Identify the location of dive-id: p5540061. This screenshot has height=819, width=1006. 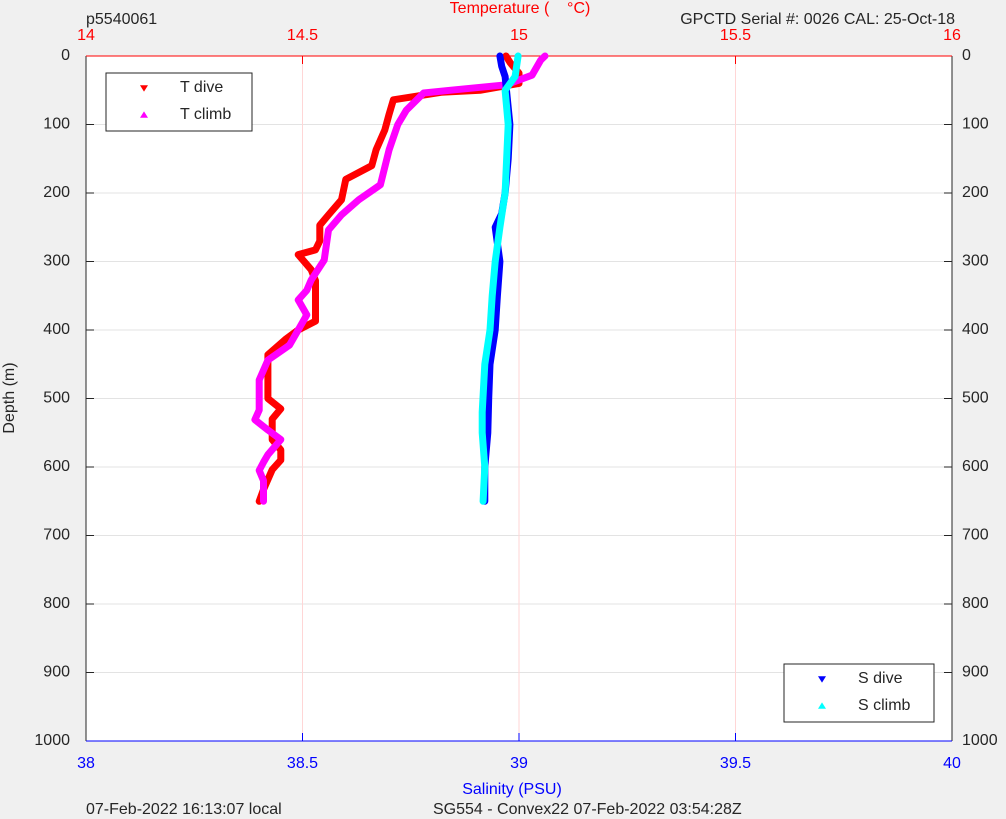
(121, 19).